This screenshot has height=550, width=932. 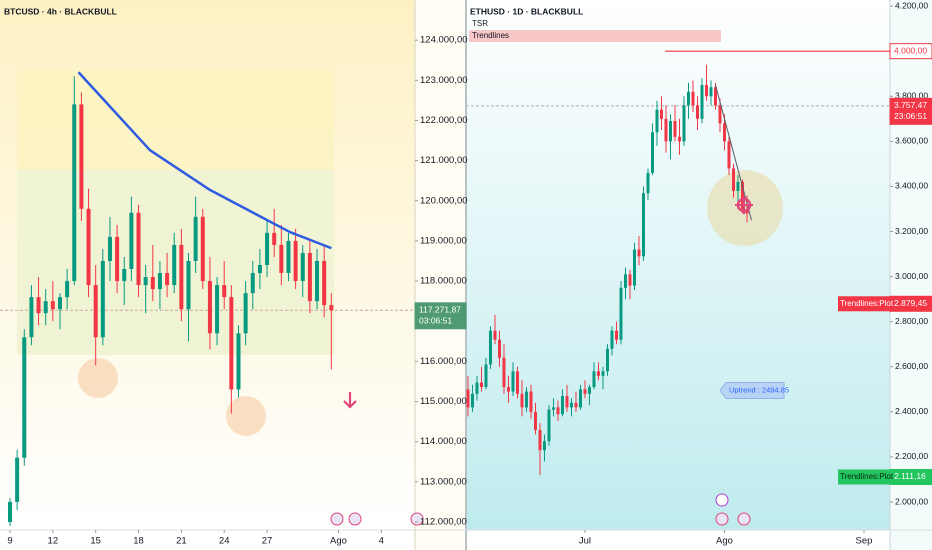 What do you see at coordinates (95, 541) in the screenshot?
I see `x-tick-label: 15` at bounding box center [95, 541].